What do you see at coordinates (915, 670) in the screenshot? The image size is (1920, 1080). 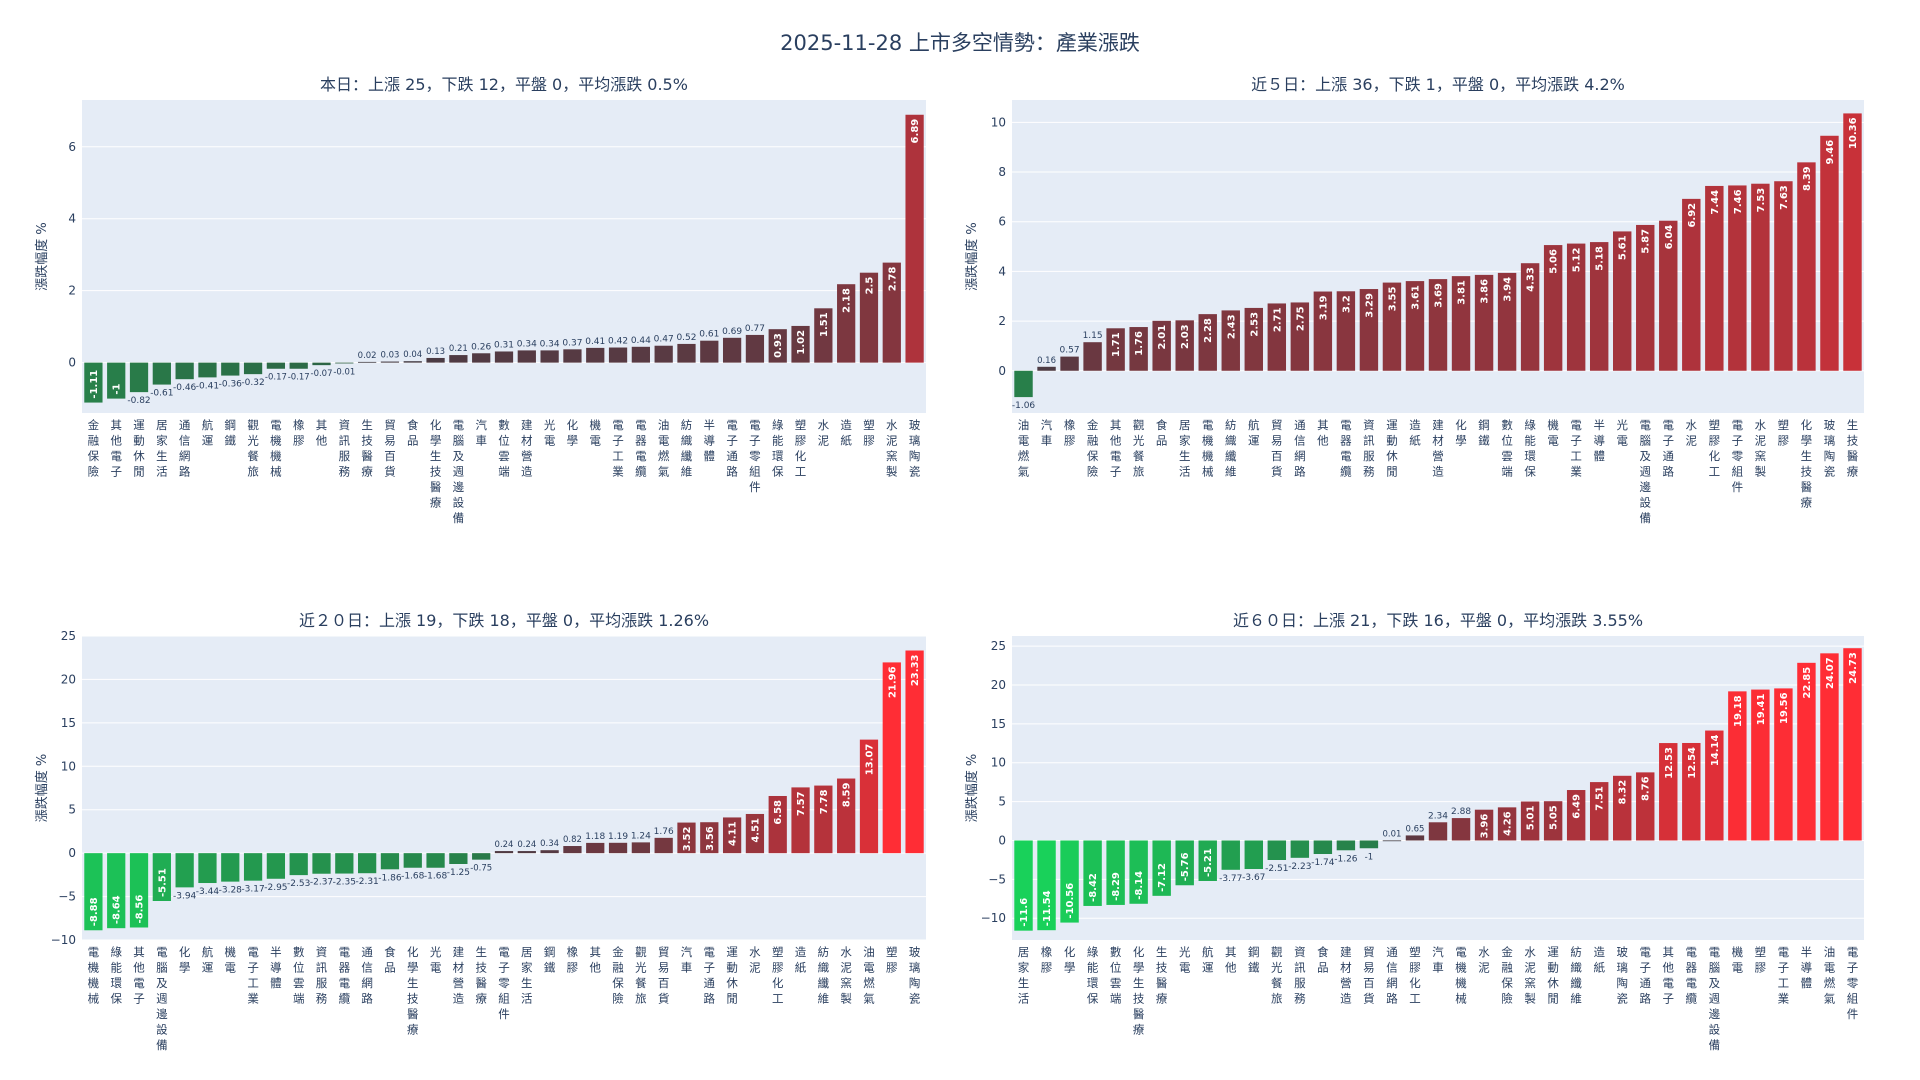 I see `bar-value-label: 23.33` at bounding box center [915, 670].